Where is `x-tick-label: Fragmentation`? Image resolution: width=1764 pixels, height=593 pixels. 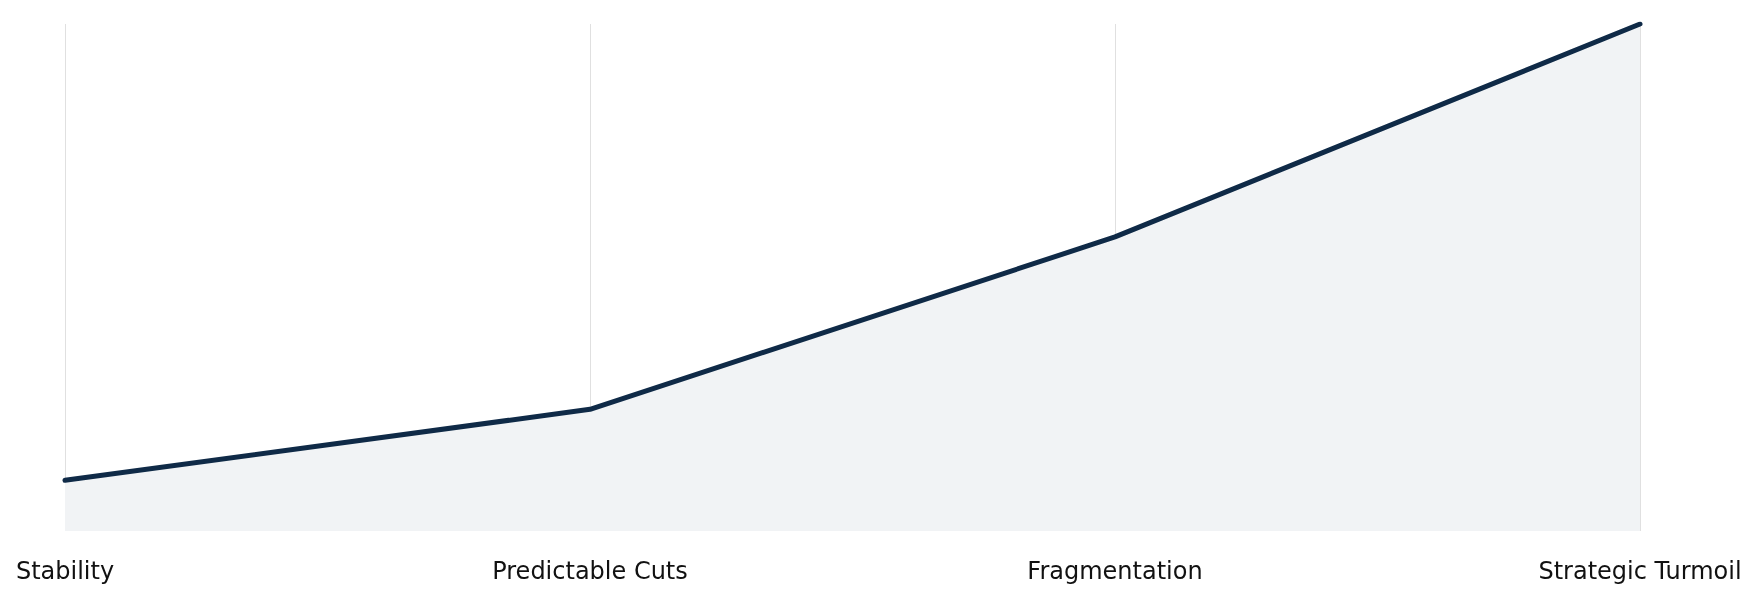
x-tick-label: Fragmentation is located at coordinates (1115, 571).